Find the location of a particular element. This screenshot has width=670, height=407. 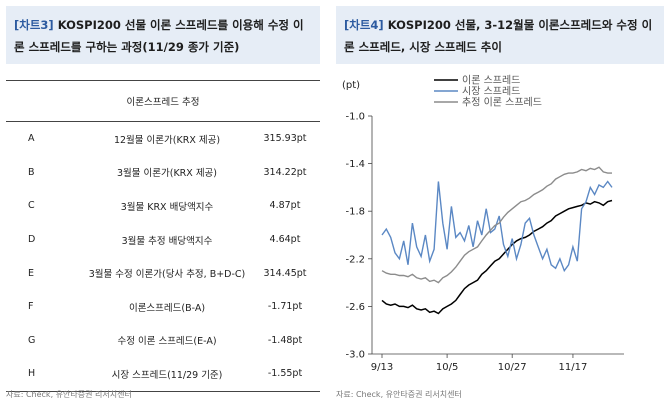

row-description: 시장 스프레드(11/29 기준) is located at coordinates (167, 374).